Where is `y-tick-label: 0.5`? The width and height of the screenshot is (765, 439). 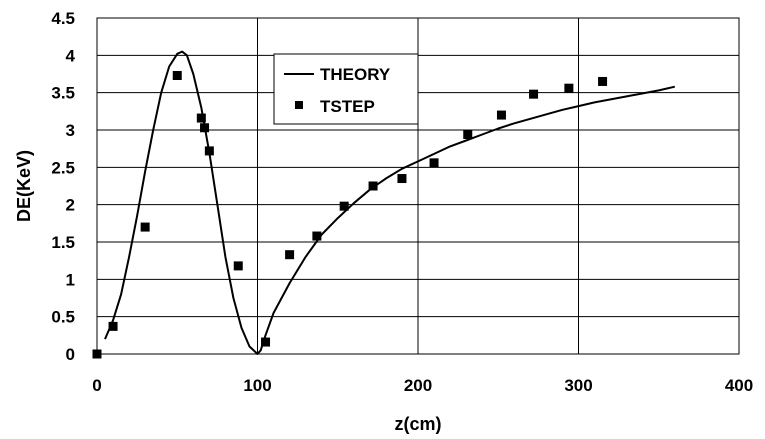 y-tick-label: 0.5 is located at coordinates (63, 317).